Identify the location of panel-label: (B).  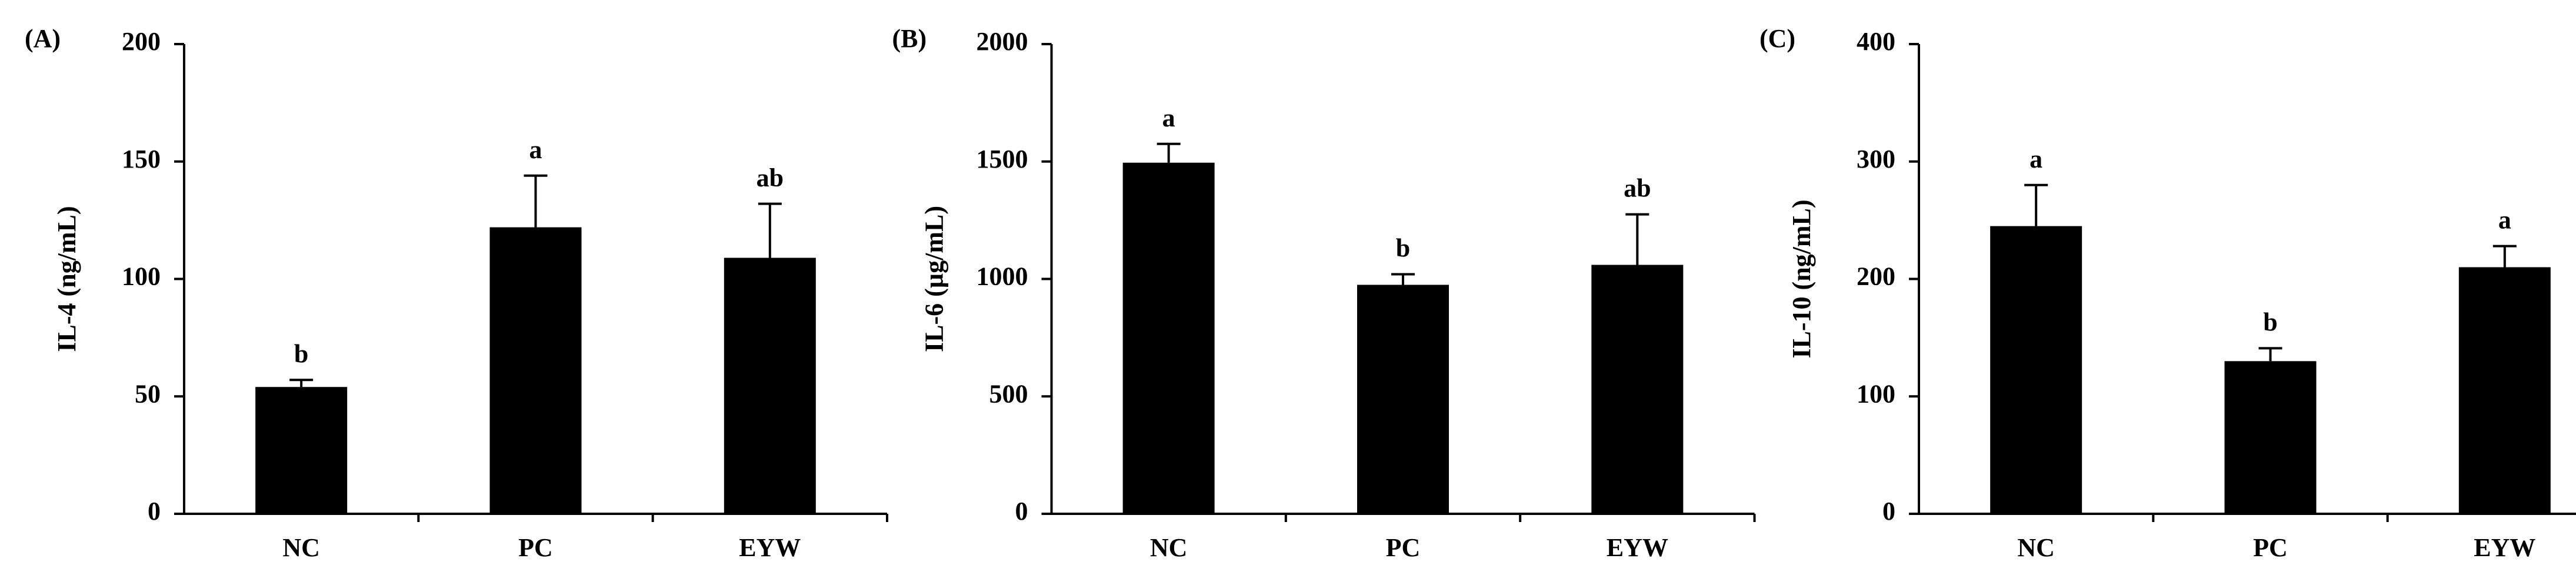
(910, 38).